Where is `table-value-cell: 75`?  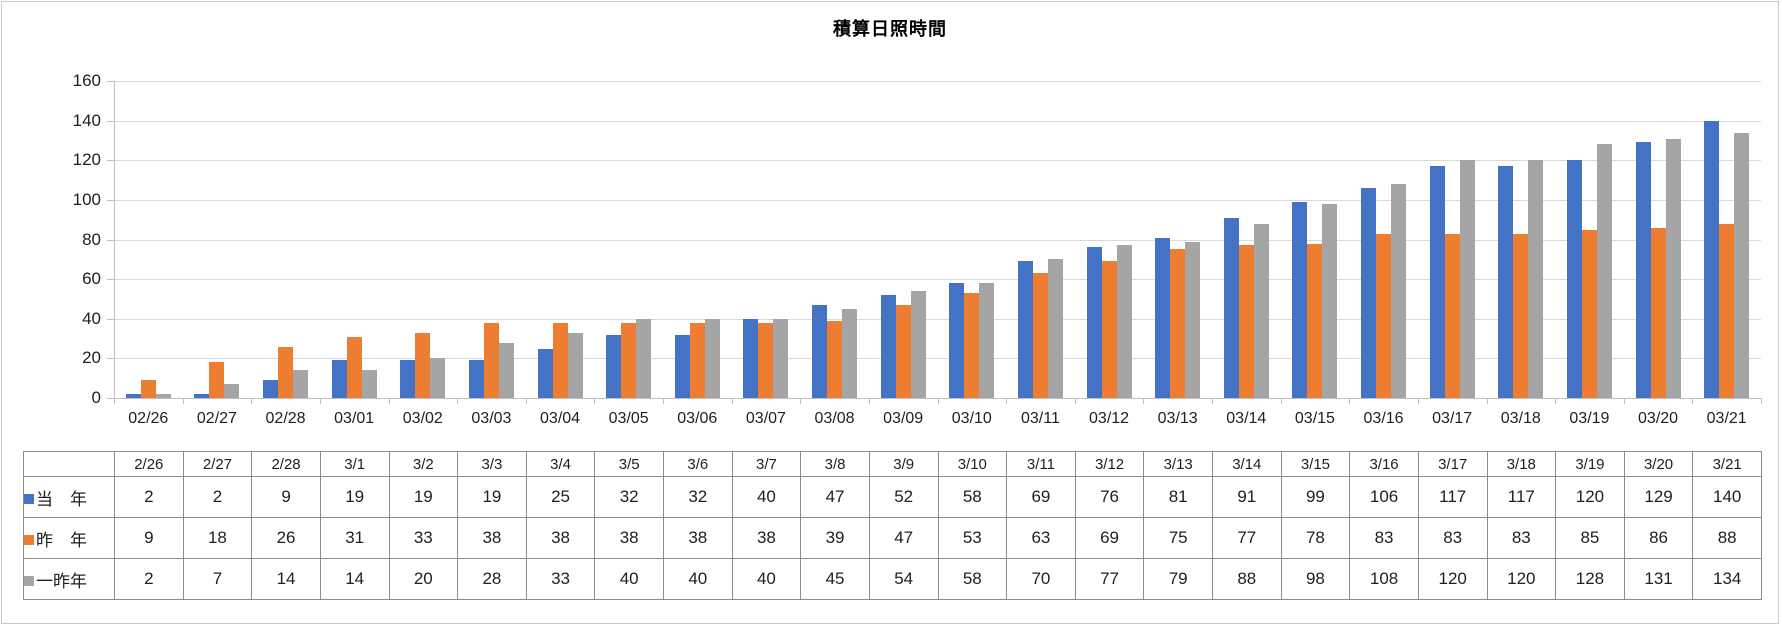 table-value-cell: 75 is located at coordinates (1178, 538).